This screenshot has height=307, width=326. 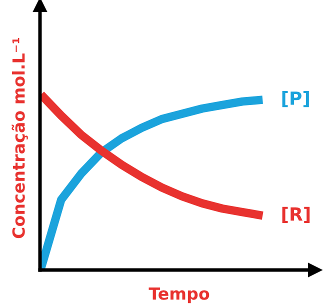 What do you see at coordinates (179, 295) in the screenshot?
I see `x-axis-title: Tempo` at bounding box center [179, 295].